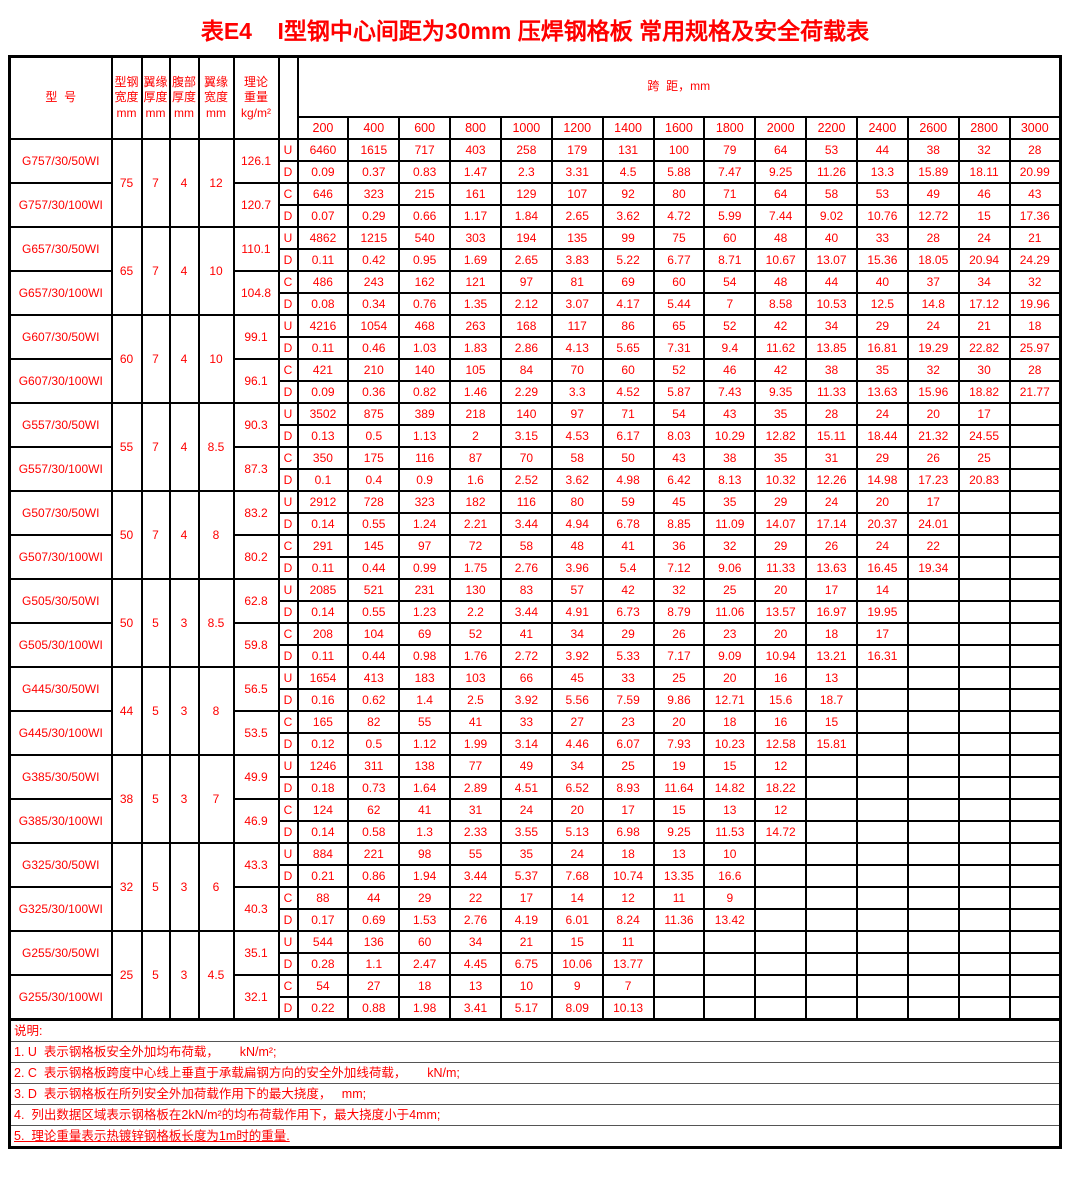 Image resolution: width=1070 pixels, height=1187 pixels. What do you see at coordinates (60, 97) in the screenshot?
I see `header-model: 型 号` at bounding box center [60, 97].